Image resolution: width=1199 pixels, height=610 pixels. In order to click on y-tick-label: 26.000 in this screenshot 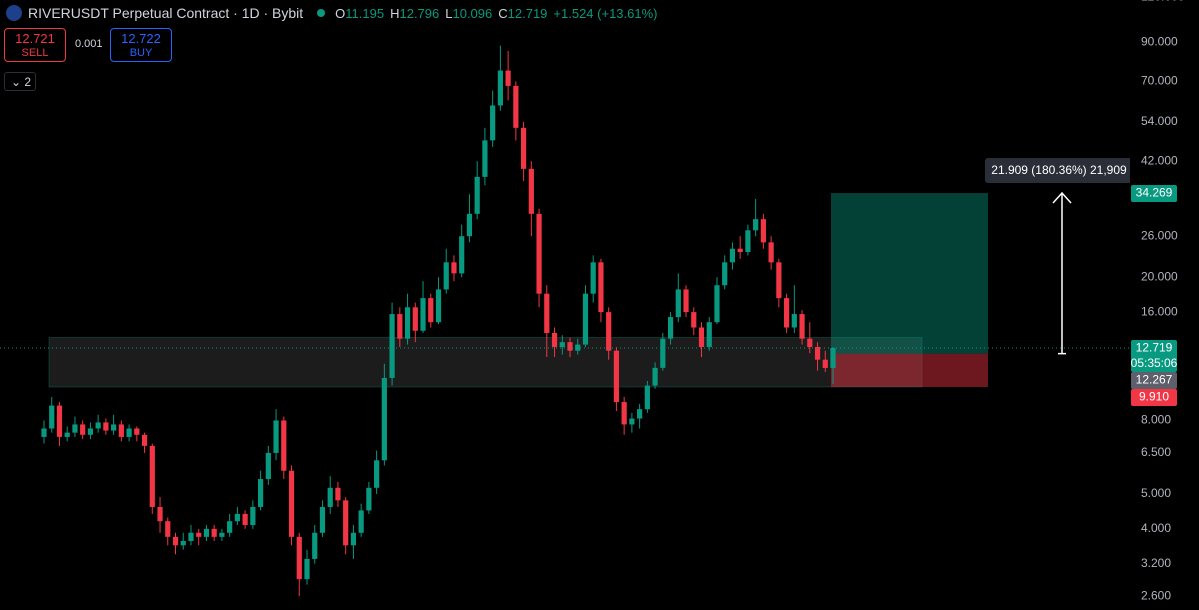, I will do `click(1159, 235)`.